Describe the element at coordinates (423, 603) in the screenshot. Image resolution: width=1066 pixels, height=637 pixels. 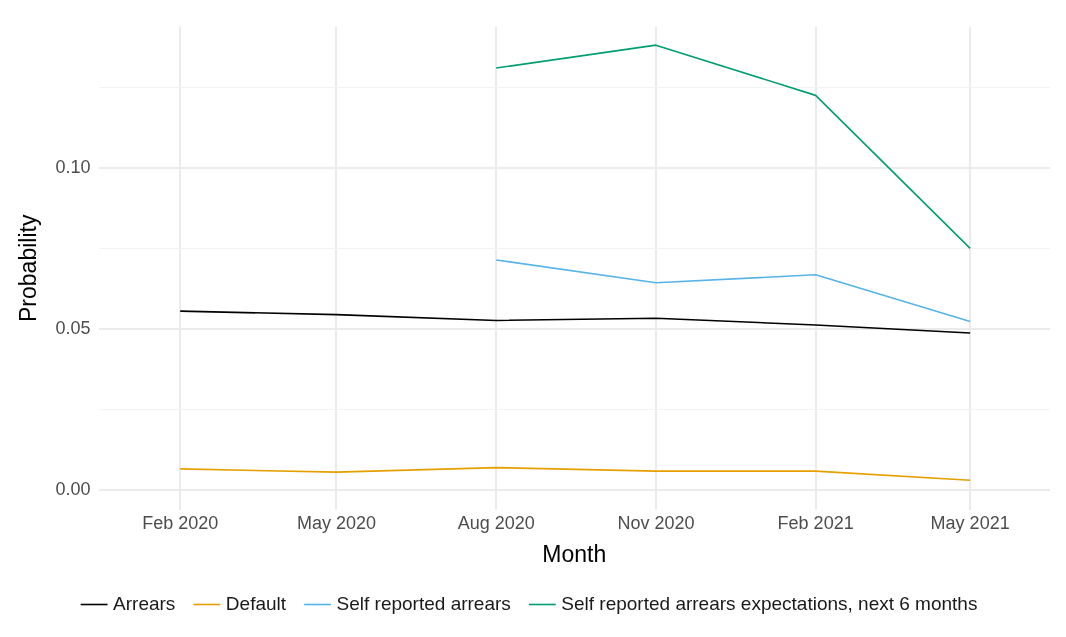
I see `legend-label: Self reported arrears` at that location.